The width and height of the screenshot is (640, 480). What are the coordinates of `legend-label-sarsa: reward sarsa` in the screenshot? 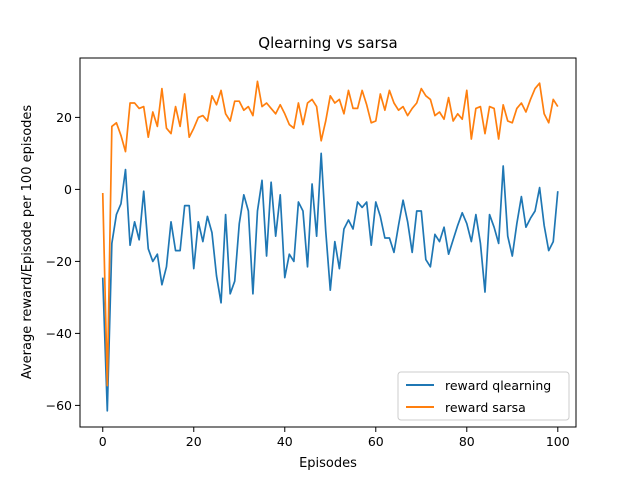 It's located at (485, 407).